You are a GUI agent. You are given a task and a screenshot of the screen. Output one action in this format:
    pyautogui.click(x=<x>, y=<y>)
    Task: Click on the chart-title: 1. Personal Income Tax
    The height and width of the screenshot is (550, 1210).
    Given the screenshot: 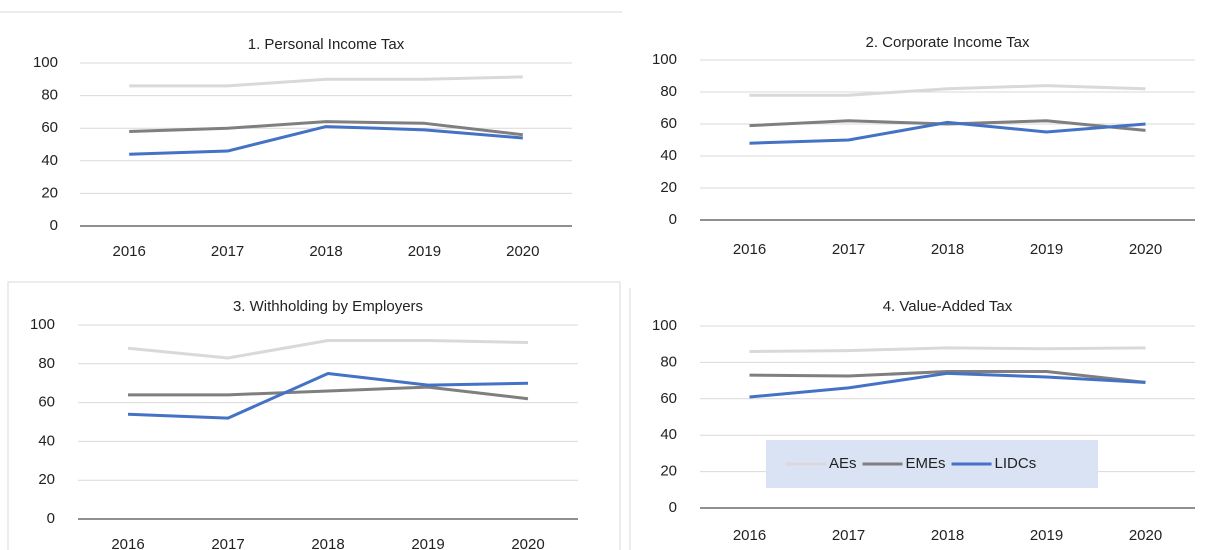 What is the action you would take?
    pyautogui.click(x=326, y=44)
    